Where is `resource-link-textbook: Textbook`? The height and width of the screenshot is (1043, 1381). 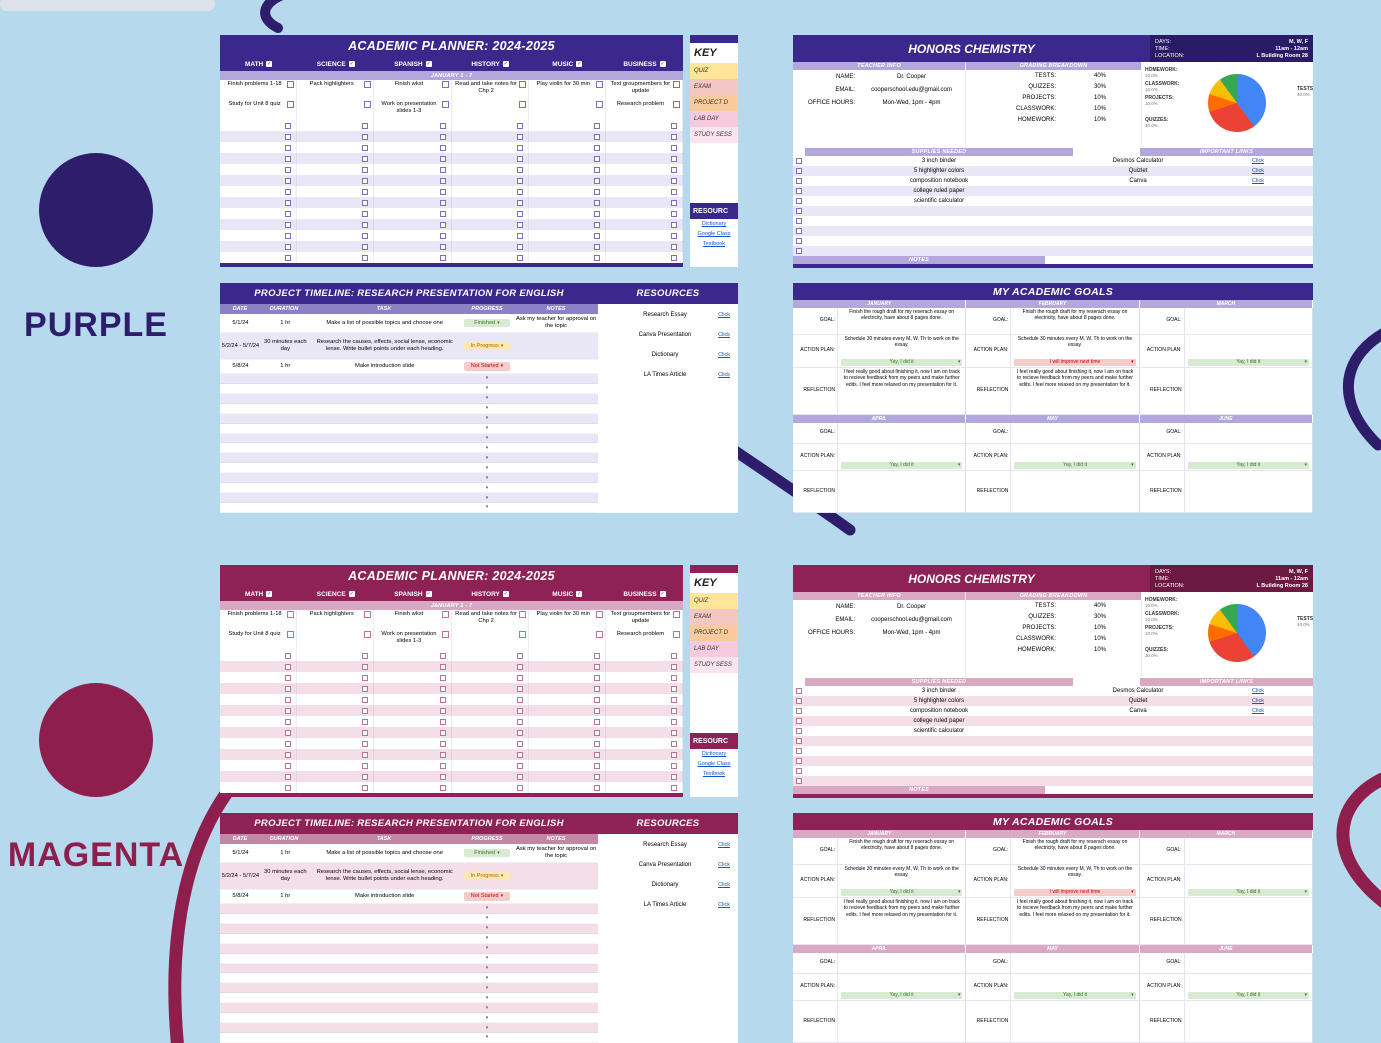
resource-link-textbook: Textbook is located at coordinates (713, 774).